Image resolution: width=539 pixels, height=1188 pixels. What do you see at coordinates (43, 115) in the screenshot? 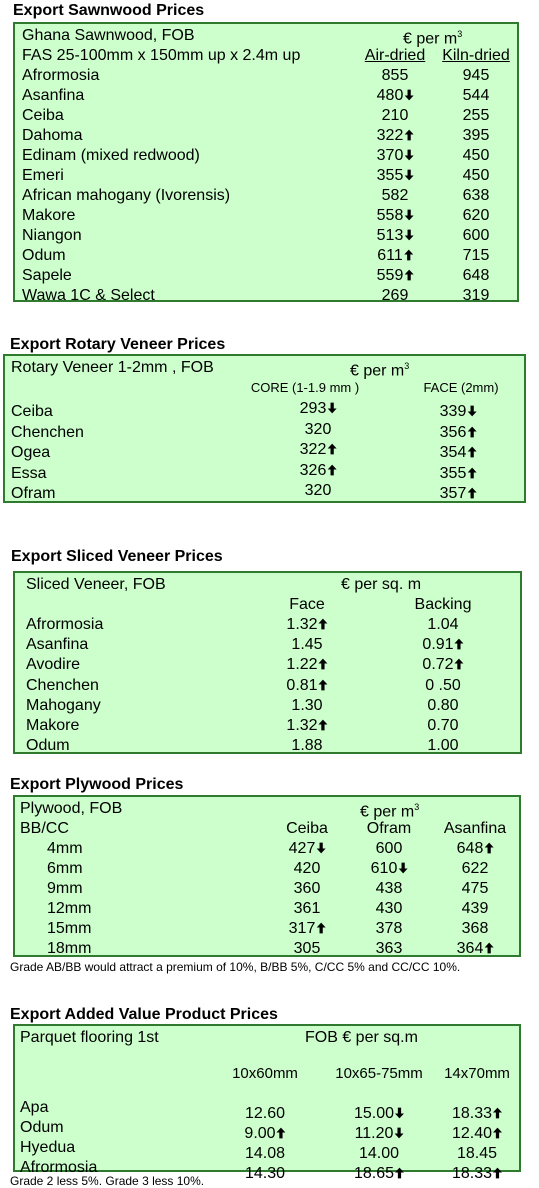
I see `sawnwood-species: Ceiba` at bounding box center [43, 115].